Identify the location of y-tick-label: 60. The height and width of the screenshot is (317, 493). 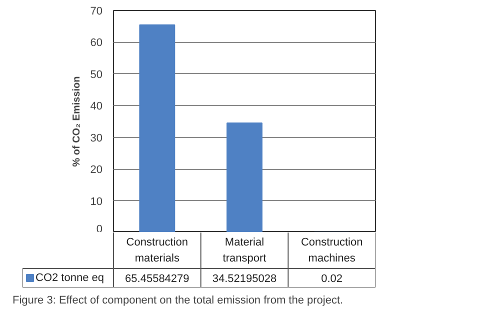
(96, 43).